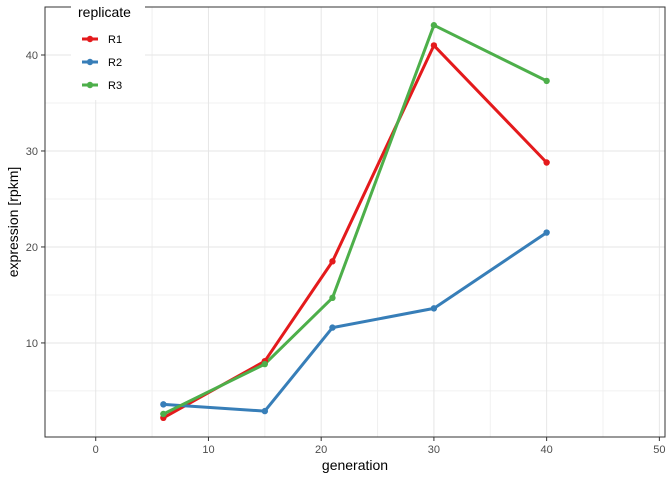  I want to click on x-tick-label: 0, so click(96, 450).